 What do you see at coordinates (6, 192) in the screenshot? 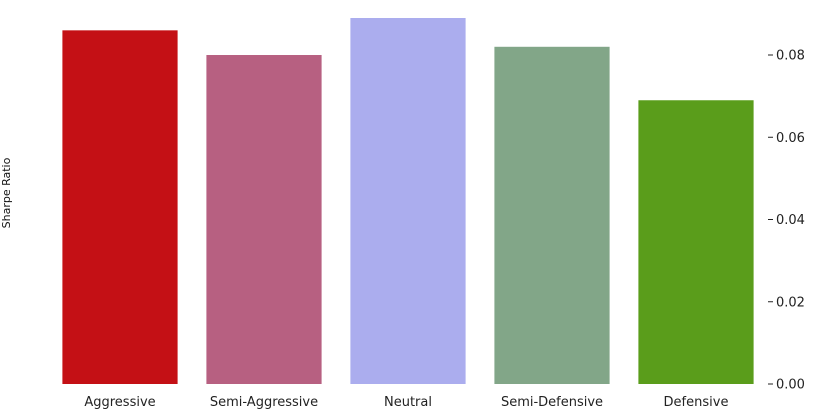
I see `y-axis-label: Sharpe Ratio` at bounding box center [6, 192].